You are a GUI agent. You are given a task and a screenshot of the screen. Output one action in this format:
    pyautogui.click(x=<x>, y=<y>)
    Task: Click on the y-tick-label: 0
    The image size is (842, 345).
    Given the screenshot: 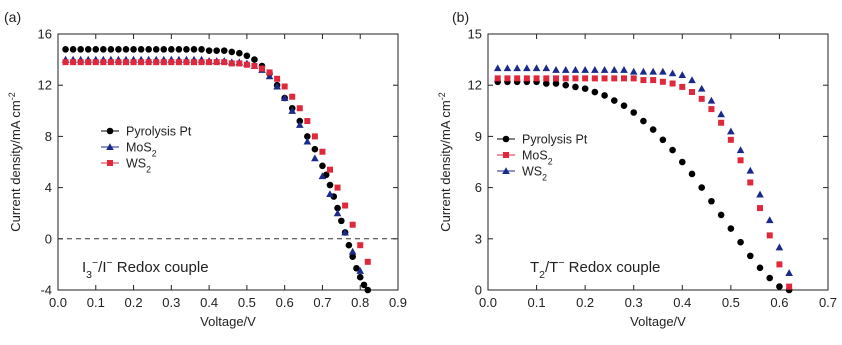 What is the action you would take?
    pyautogui.click(x=478, y=290)
    